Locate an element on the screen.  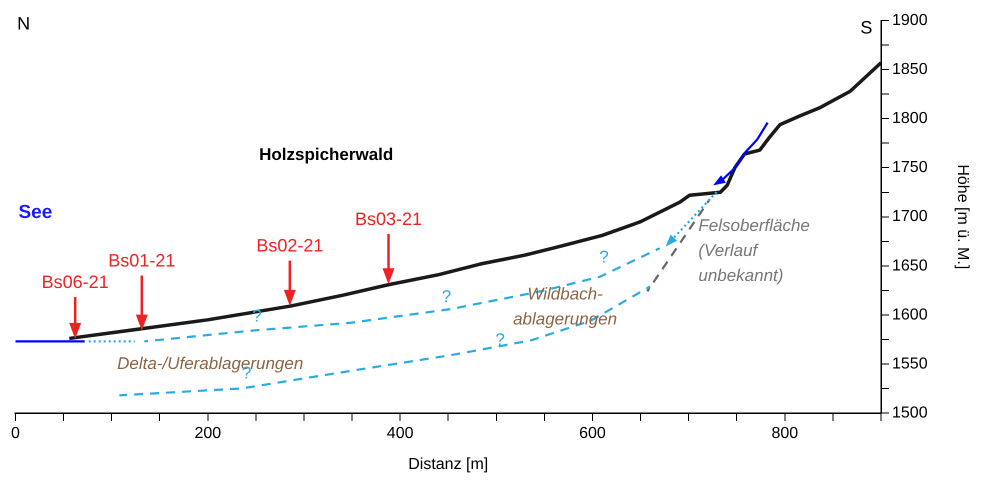
annotation: Bs06-21 is located at coordinates (75, 282).